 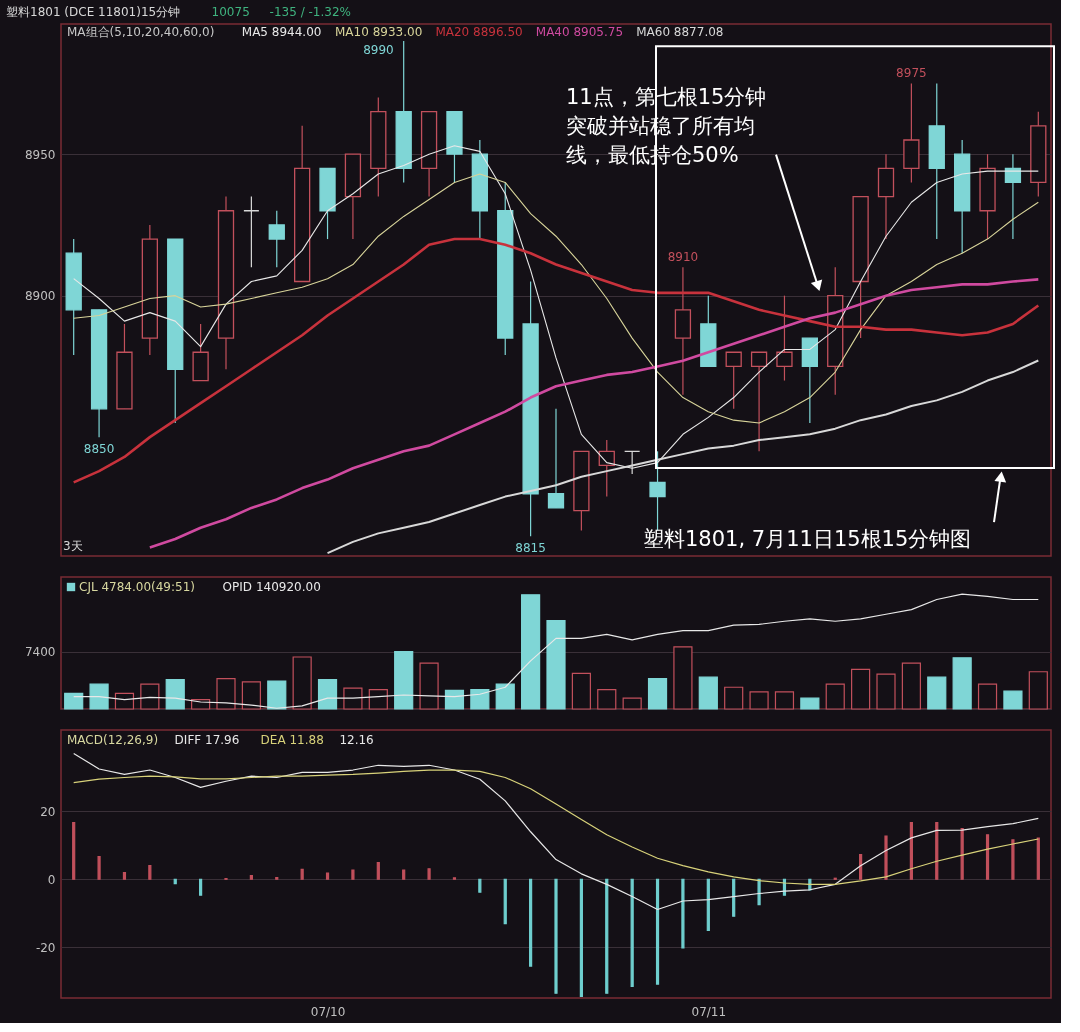 What do you see at coordinates (530, 548) in the screenshot?
I see `text: 8815` at bounding box center [530, 548].